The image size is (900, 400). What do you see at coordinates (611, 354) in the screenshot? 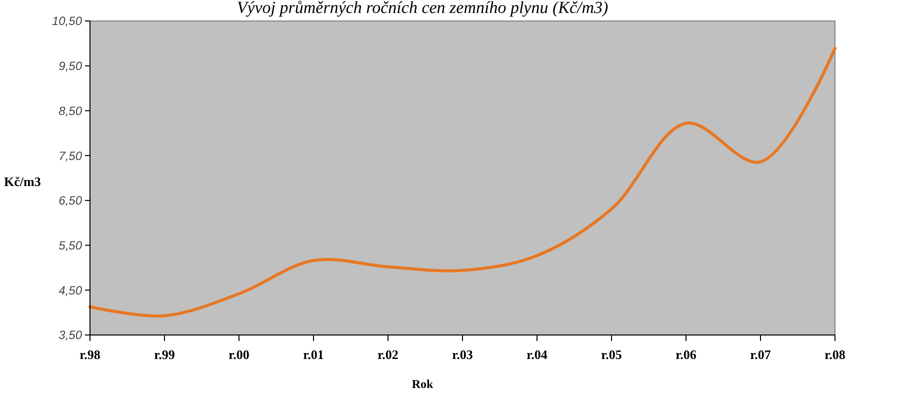
I see `x-tick-label: r.05` at bounding box center [611, 354].